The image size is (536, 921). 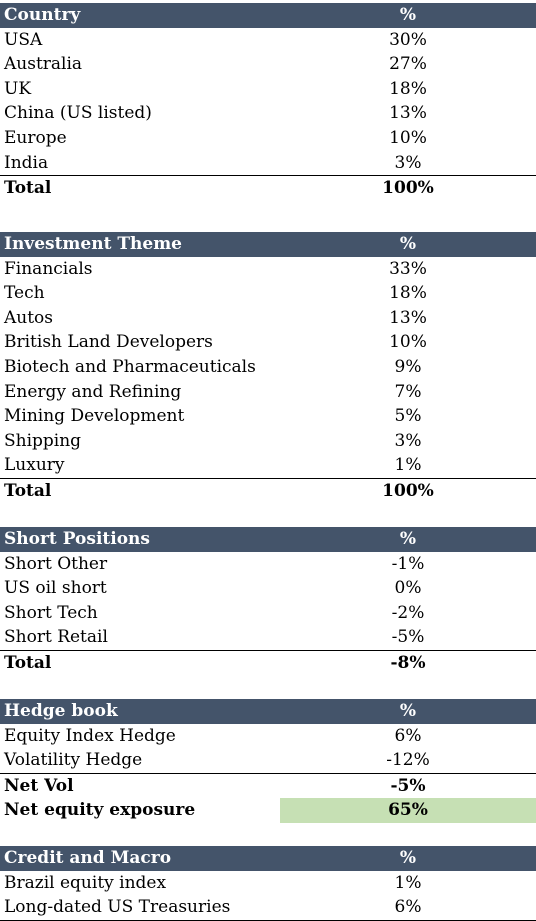 I want to click on row-label: UK, so click(x=18, y=88).